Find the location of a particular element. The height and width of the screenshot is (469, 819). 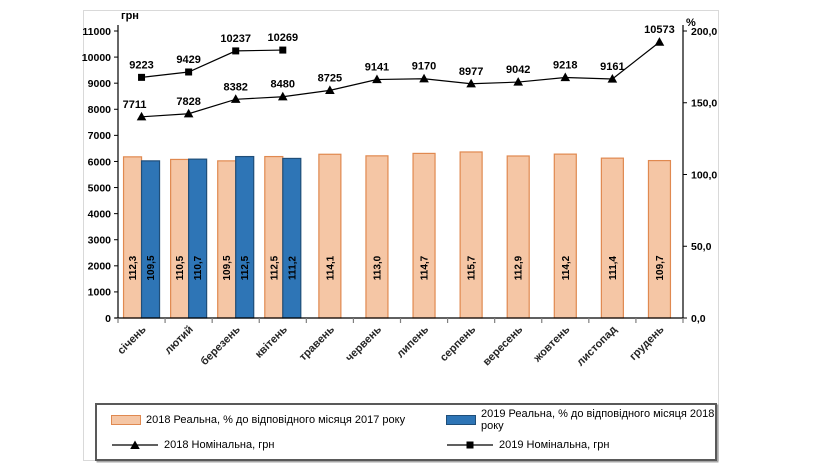

svg-text: 9161 is located at coordinates (612, 67).